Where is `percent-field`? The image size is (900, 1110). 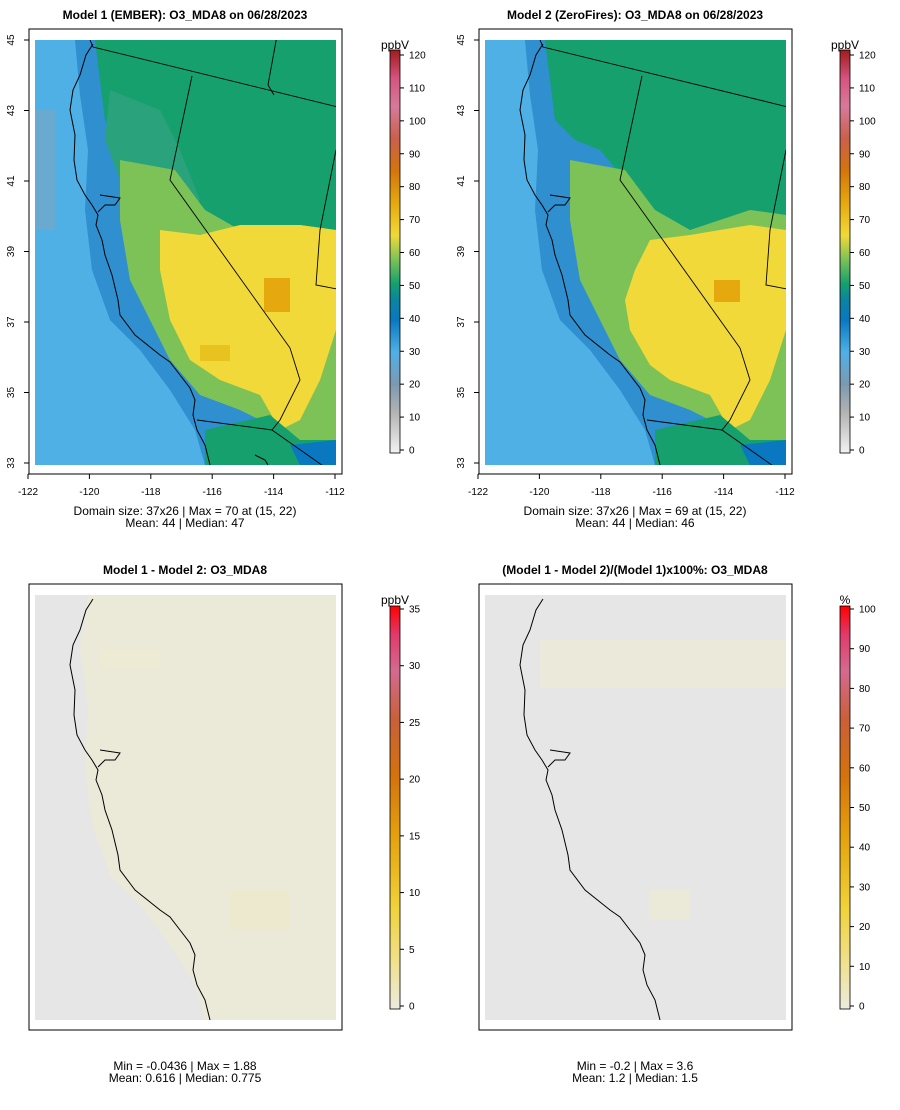
percent-field is located at coordinates (635, 807).